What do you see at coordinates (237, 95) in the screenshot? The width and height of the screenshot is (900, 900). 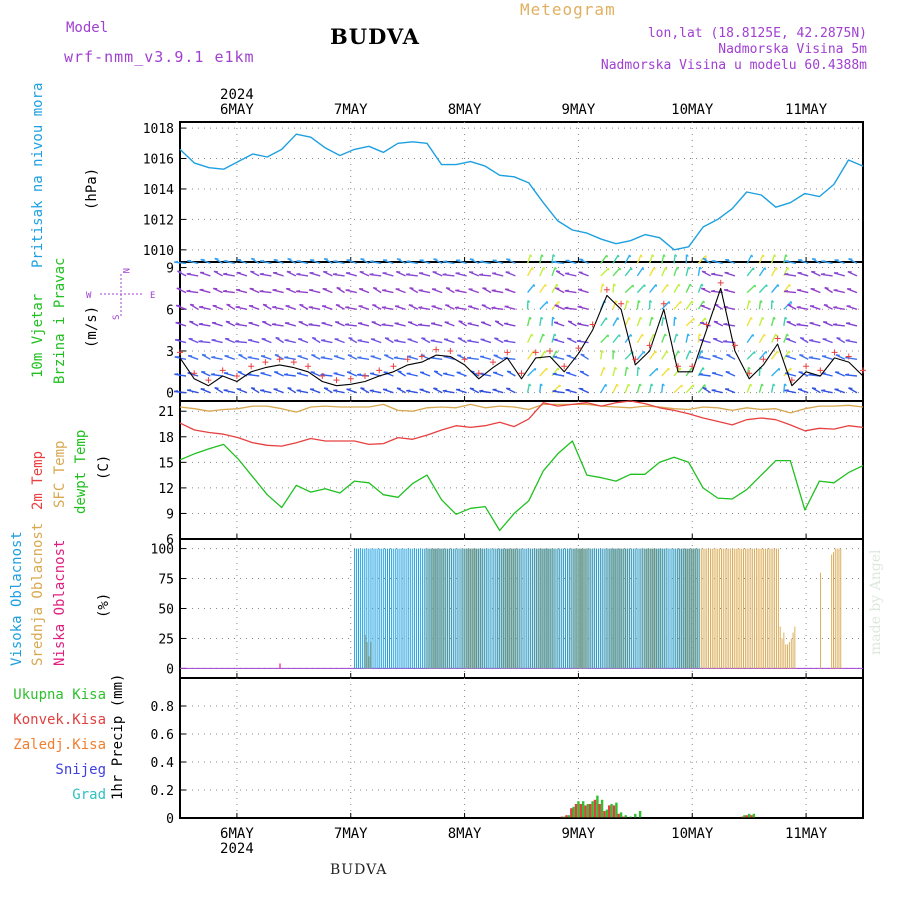 I see `year-label-top: 2024` at bounding box center [237, 95].